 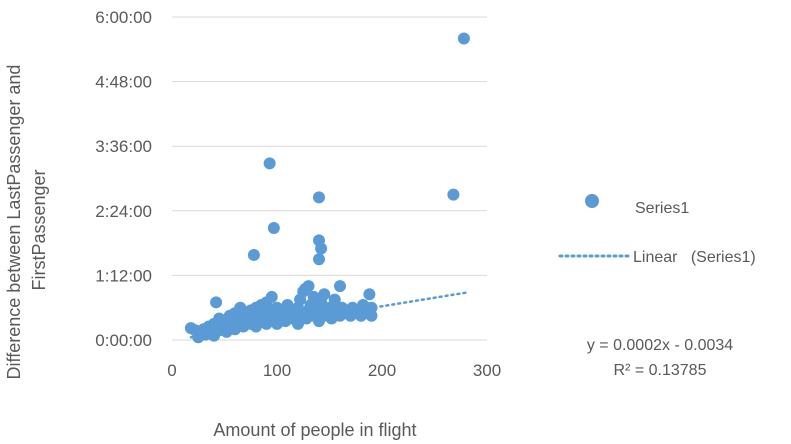 What do you see at coordinates (123, 17) in the screenshot?
I see `y-tick-label: 6:00:00` at bounding box center [123, 17].